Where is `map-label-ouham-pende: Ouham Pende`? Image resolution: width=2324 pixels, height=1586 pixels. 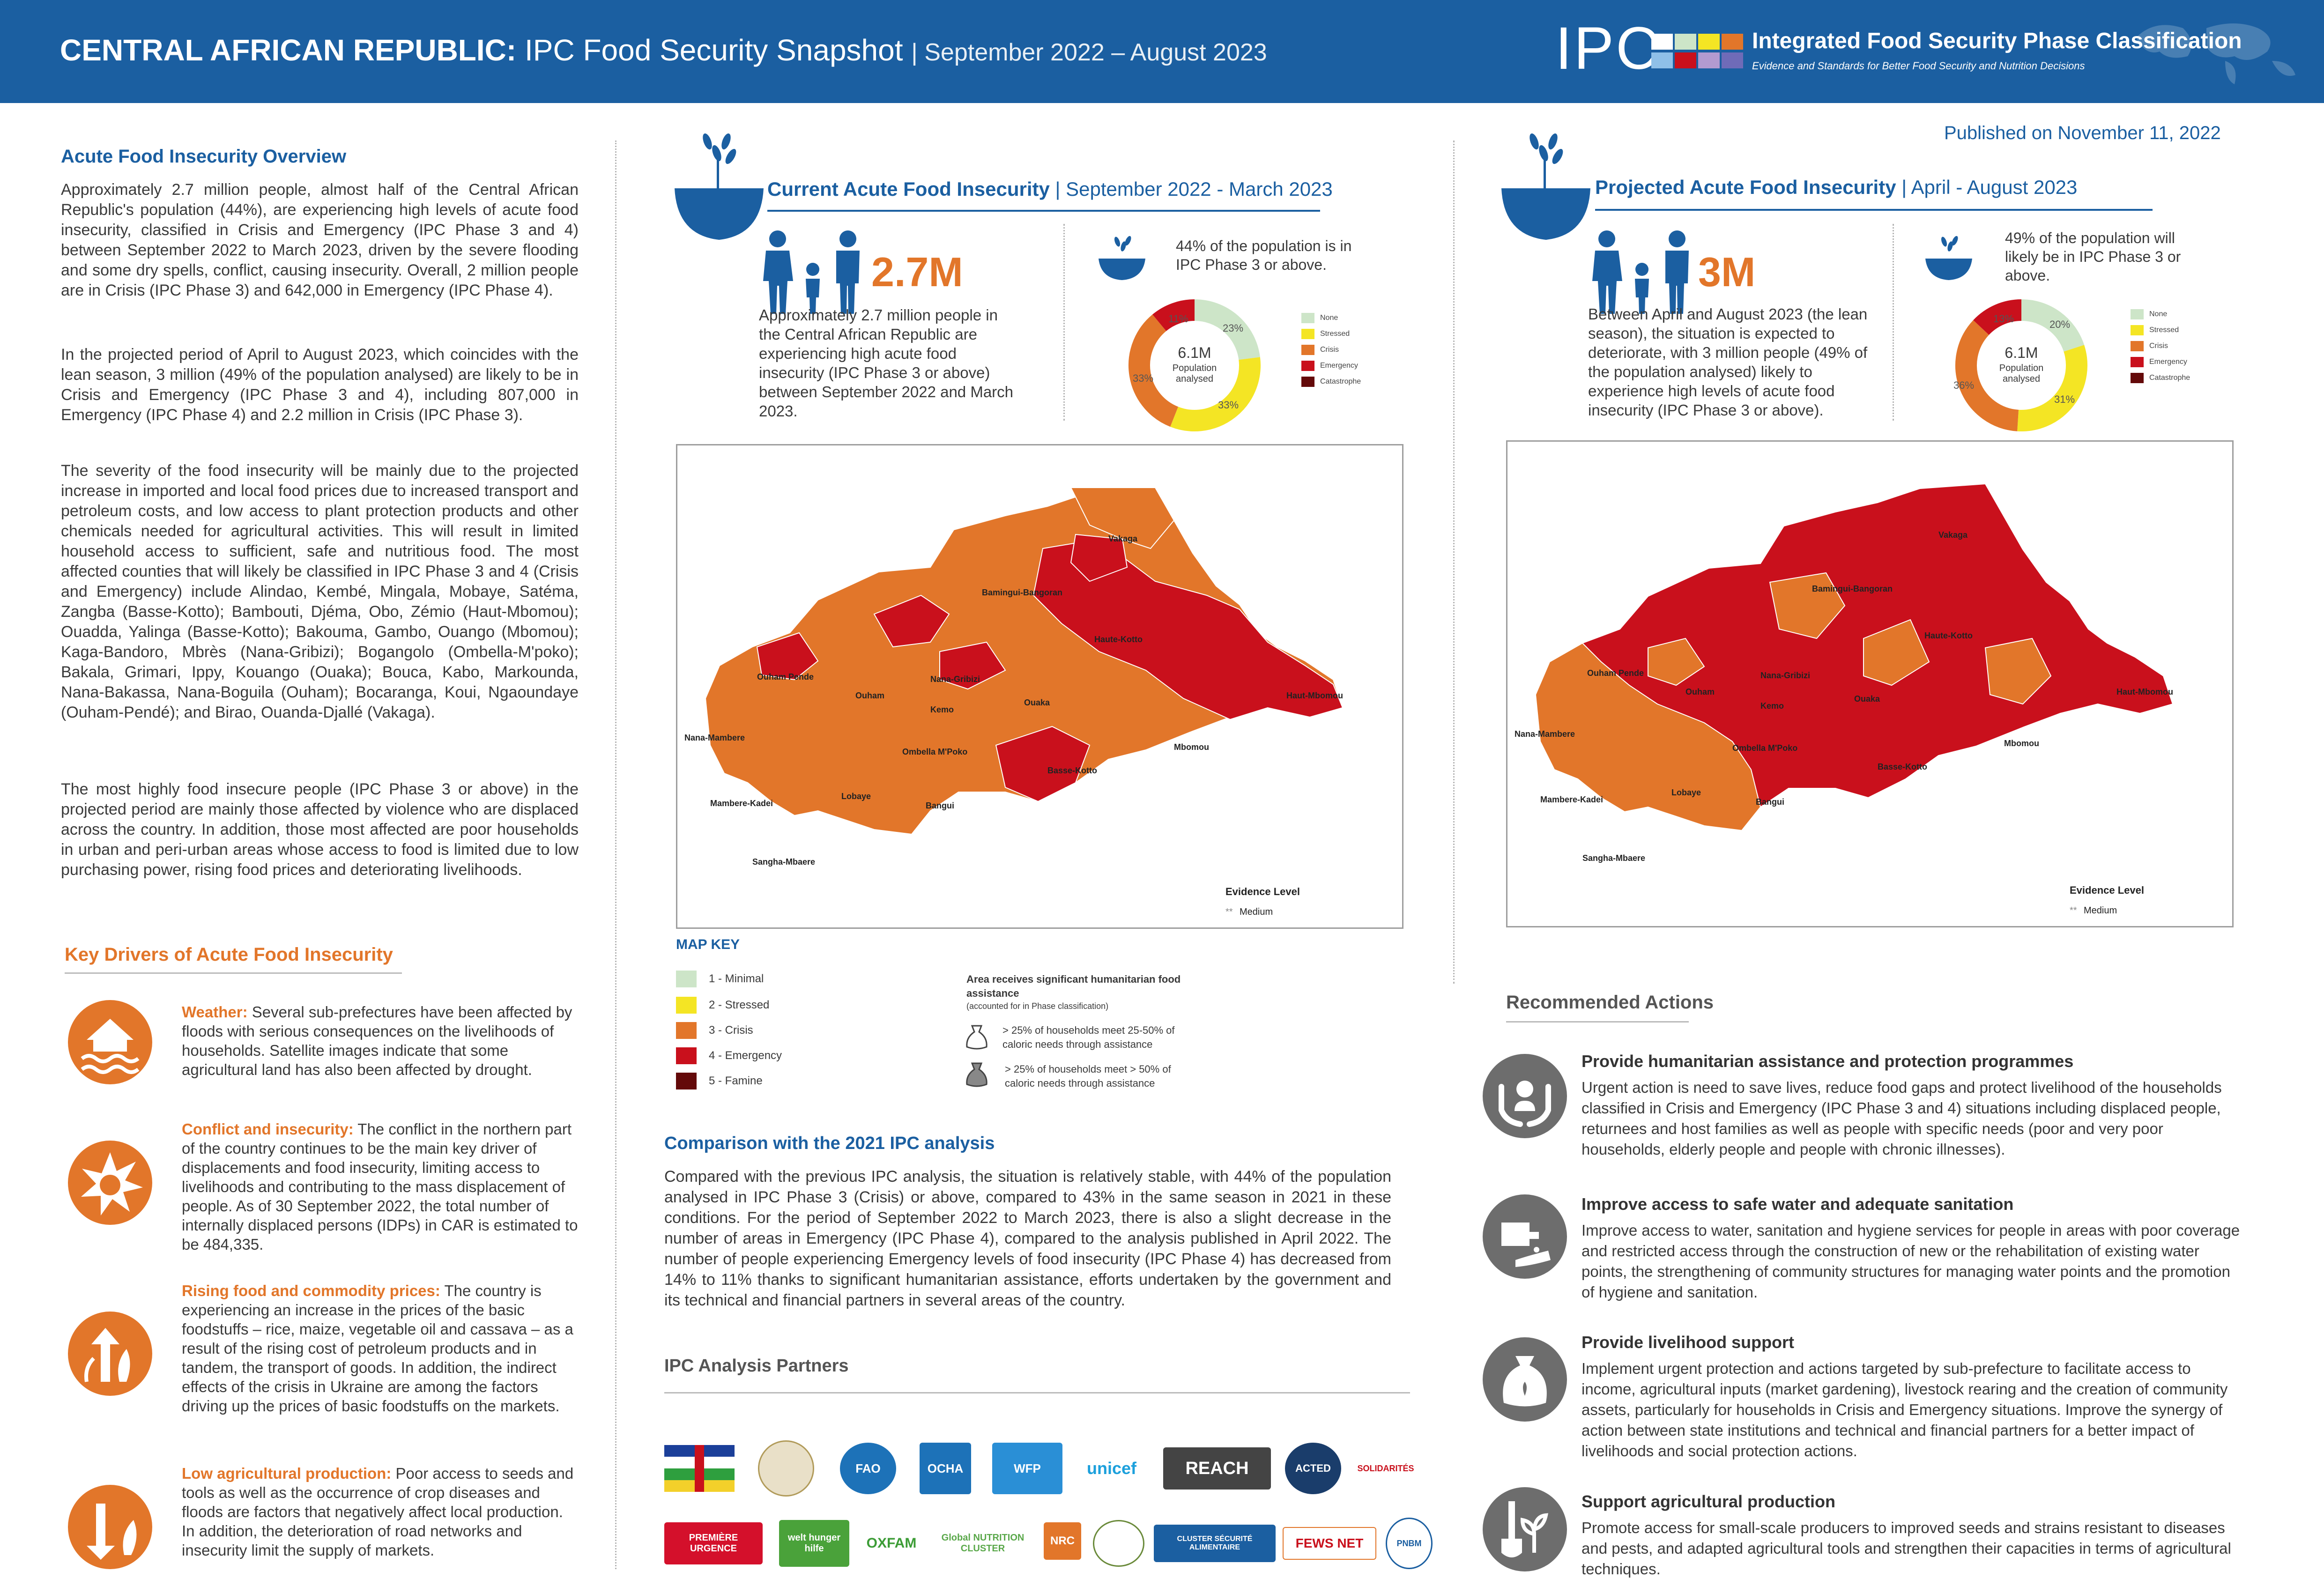 map-label-ouham-pende: Ouham Pende is located at coordinates (1615, 673).